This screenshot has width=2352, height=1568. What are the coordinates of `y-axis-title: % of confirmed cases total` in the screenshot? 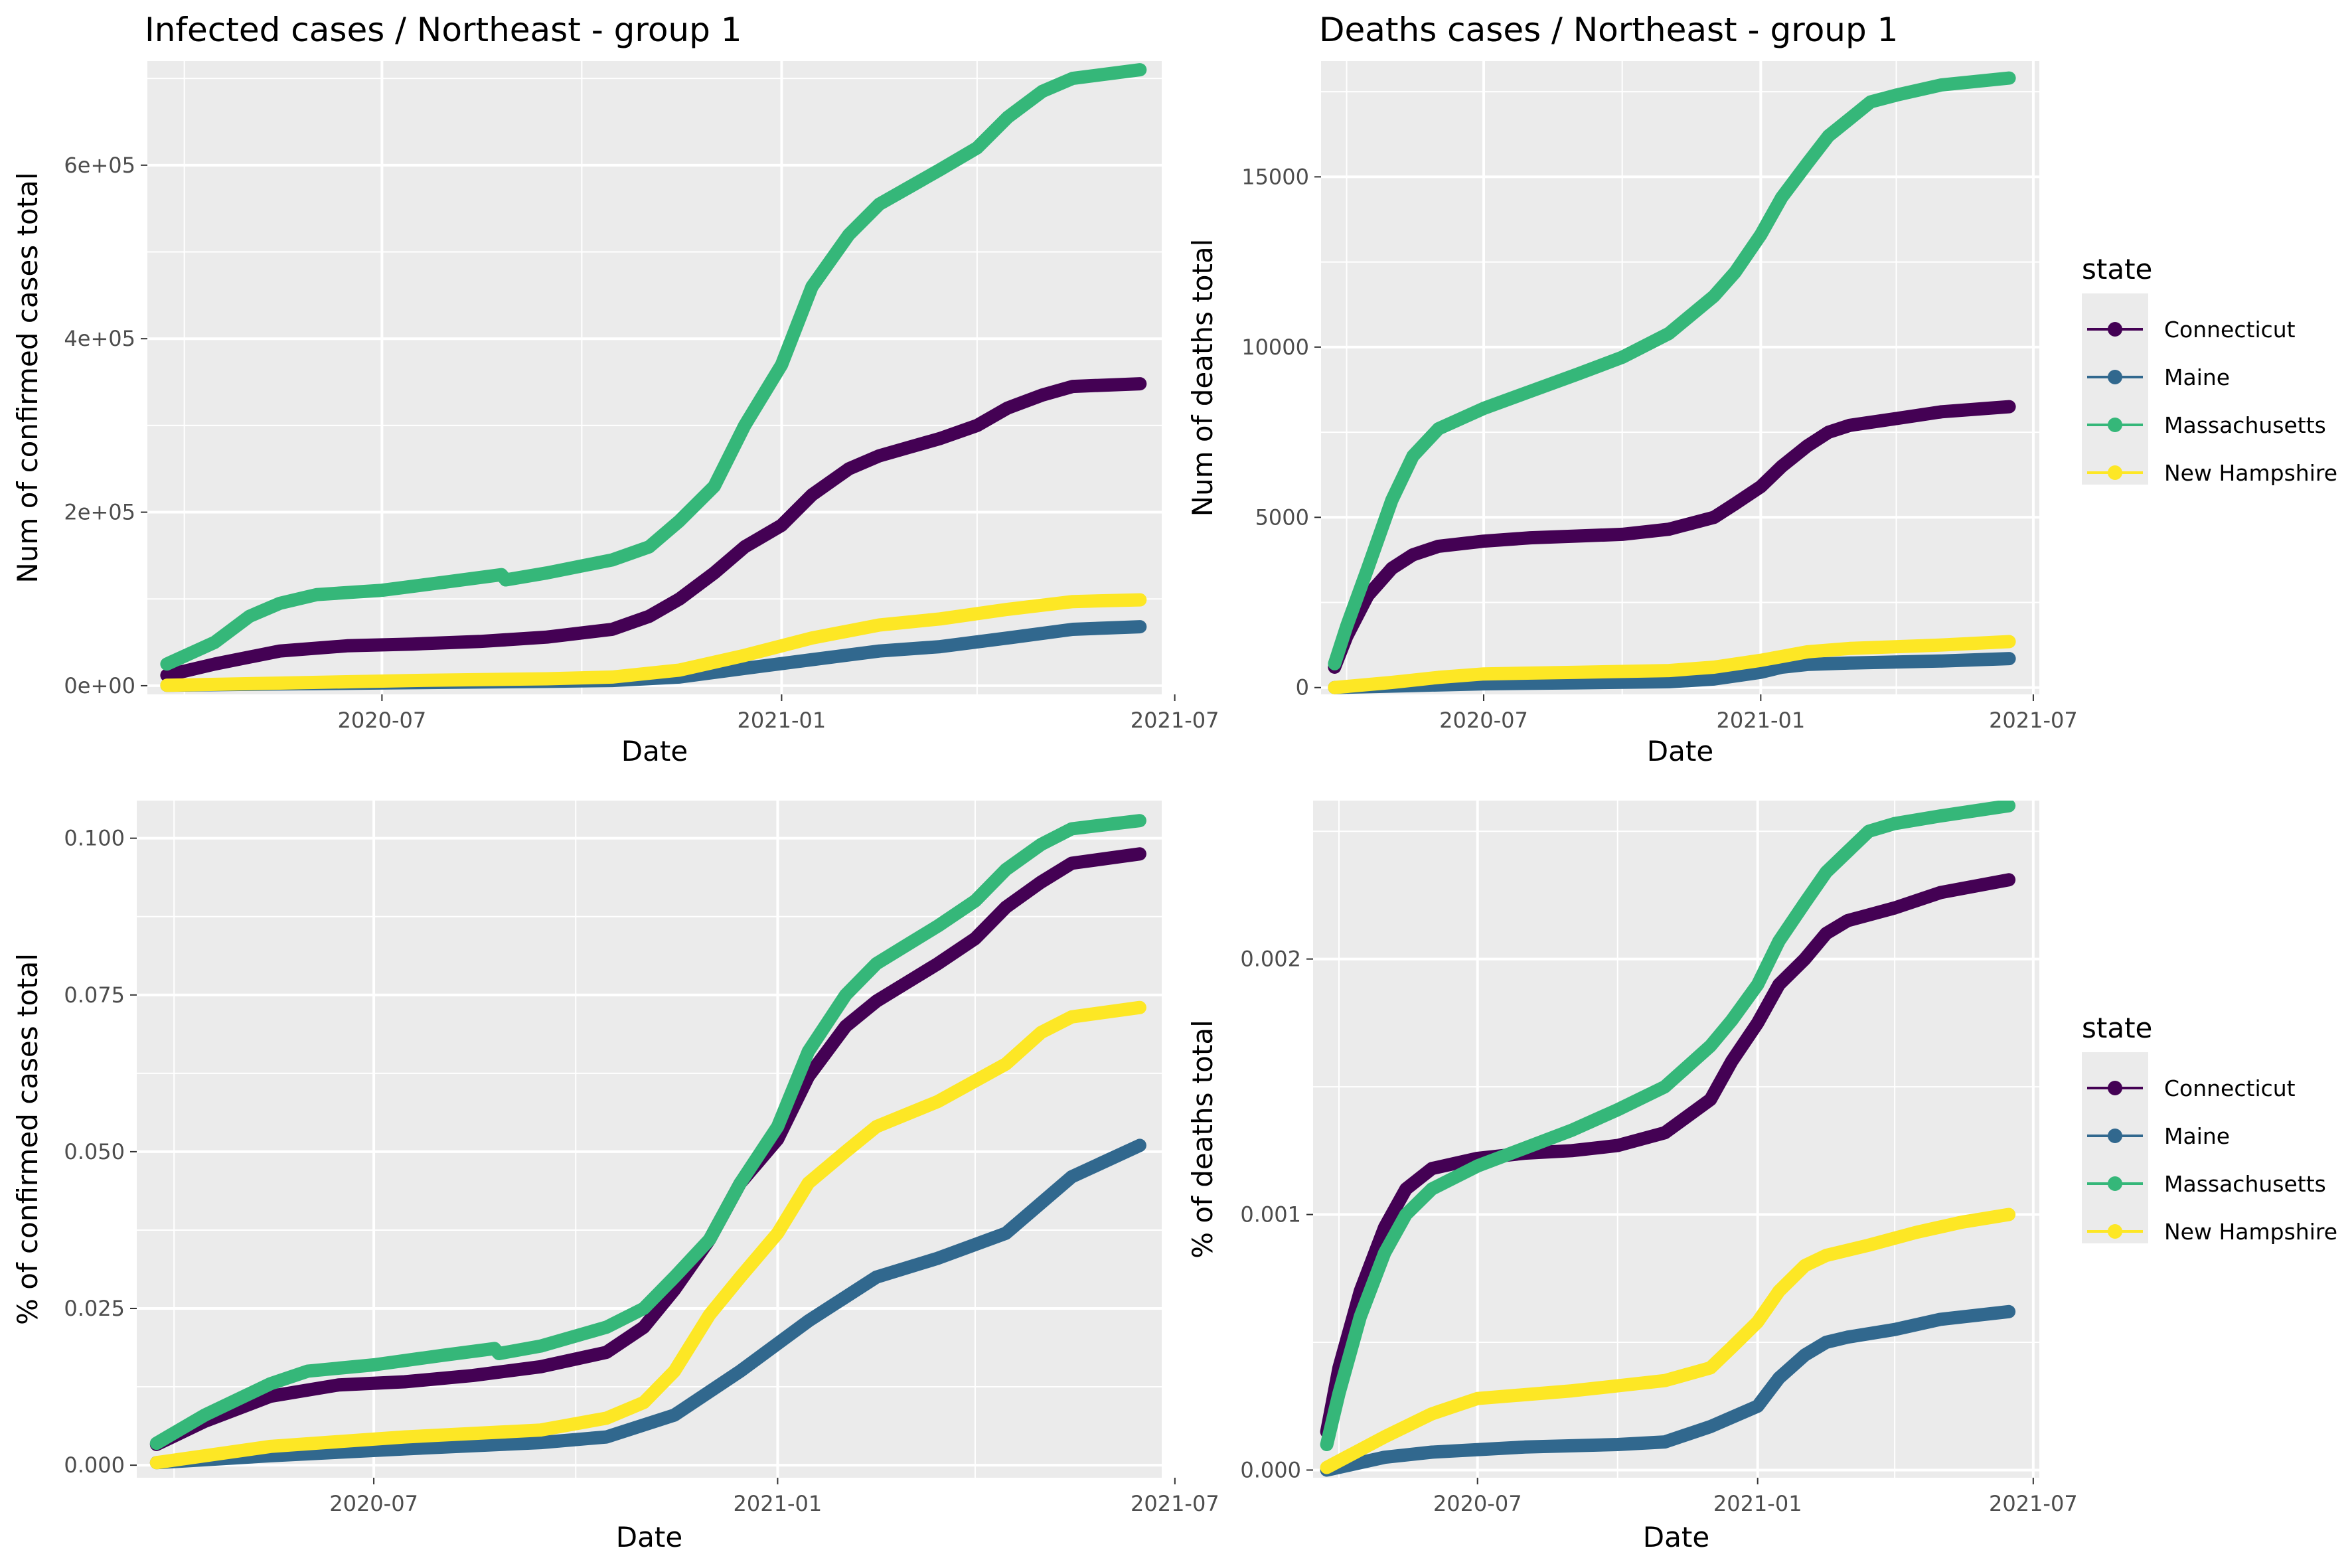 It's located at (28, 1139).